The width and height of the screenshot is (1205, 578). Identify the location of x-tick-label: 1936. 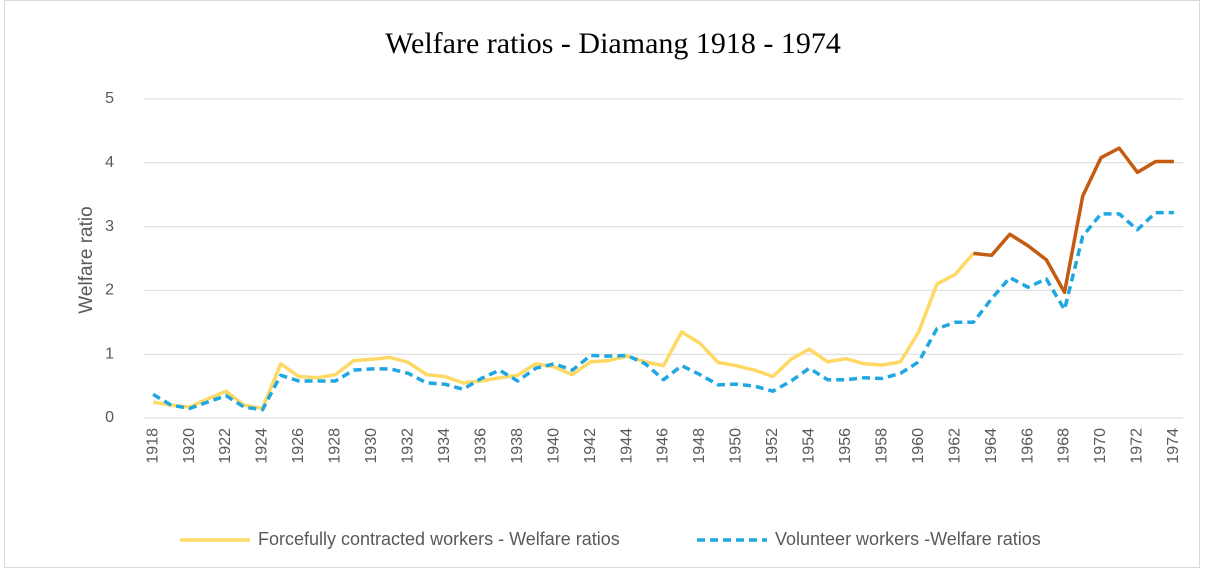
(480, 446).